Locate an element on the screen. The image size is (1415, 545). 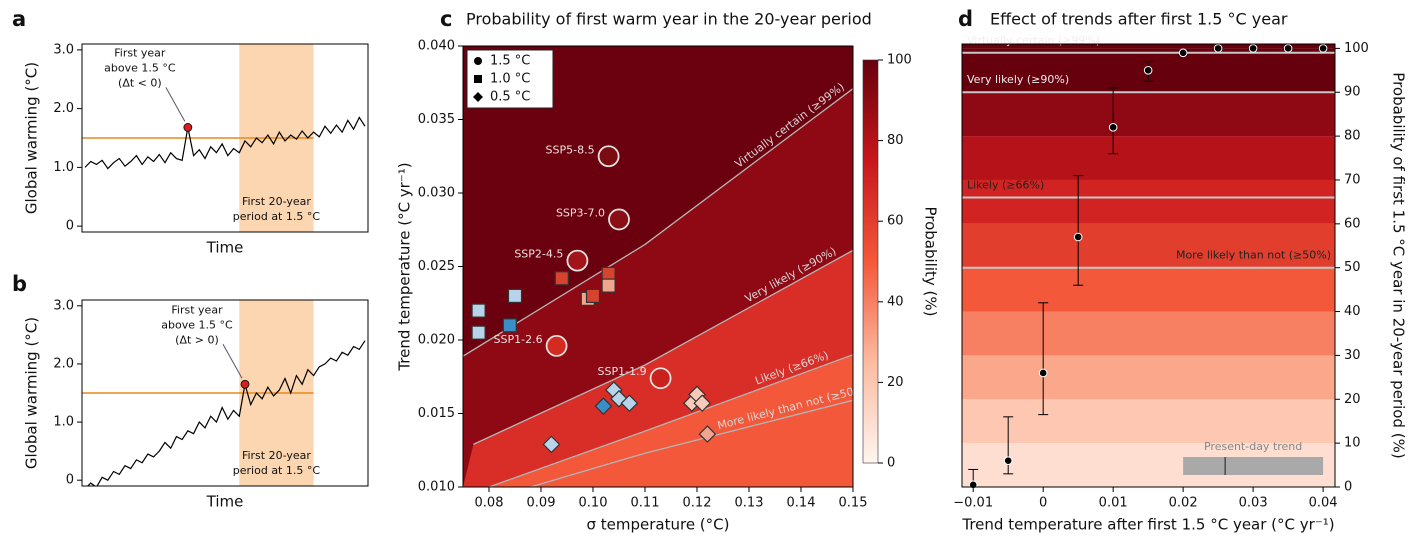
x-tick-label: 0.04 is located at coordinates (1323, 503).